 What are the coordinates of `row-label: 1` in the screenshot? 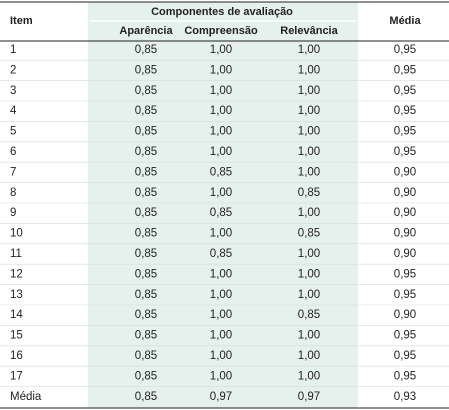 It's located at (13, 50).